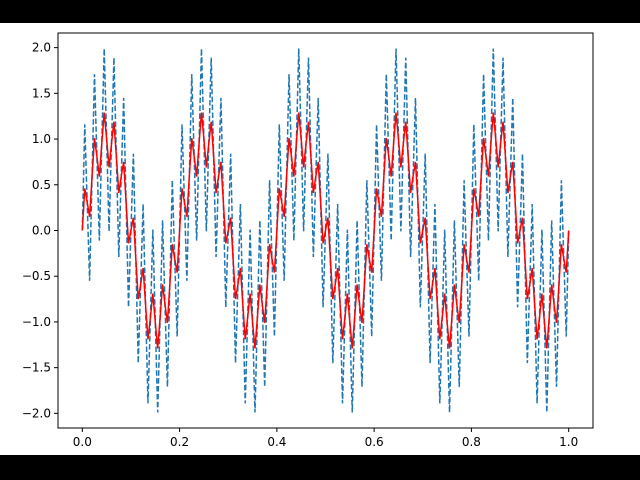 This screenshot has width=640, height=480. I want to click on x-tick-label: 0.2, so click(179, 442).